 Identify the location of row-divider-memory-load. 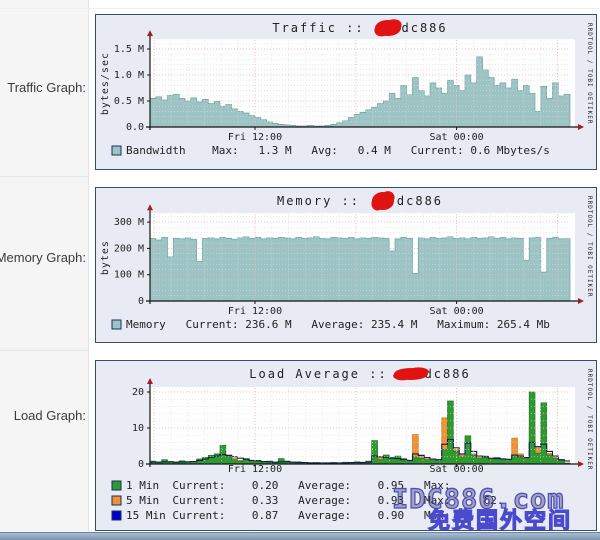
(44, 350).